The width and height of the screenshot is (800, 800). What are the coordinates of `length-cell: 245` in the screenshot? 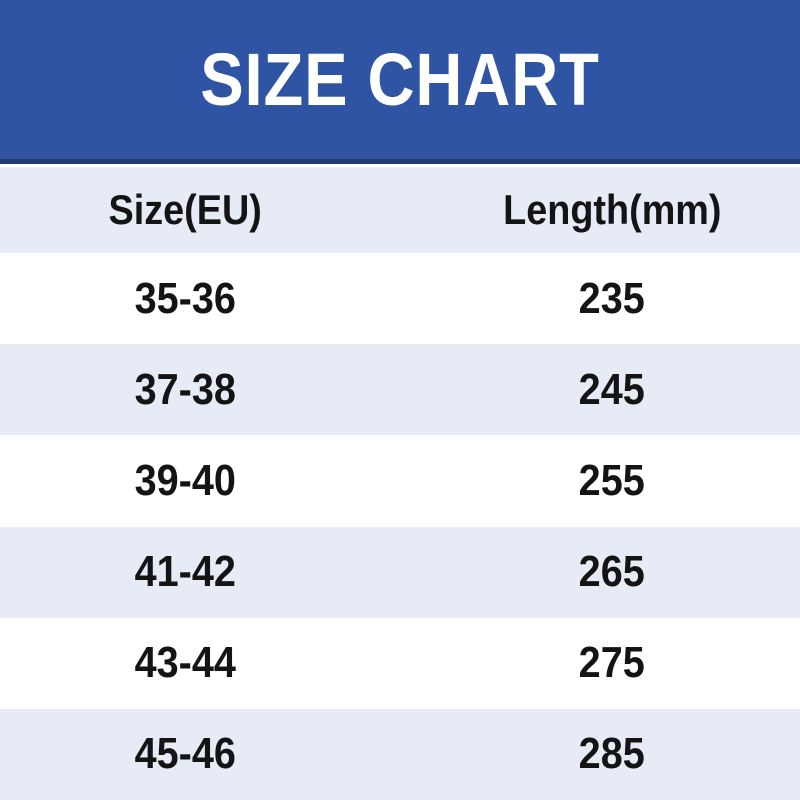 It's located at (612, 389).